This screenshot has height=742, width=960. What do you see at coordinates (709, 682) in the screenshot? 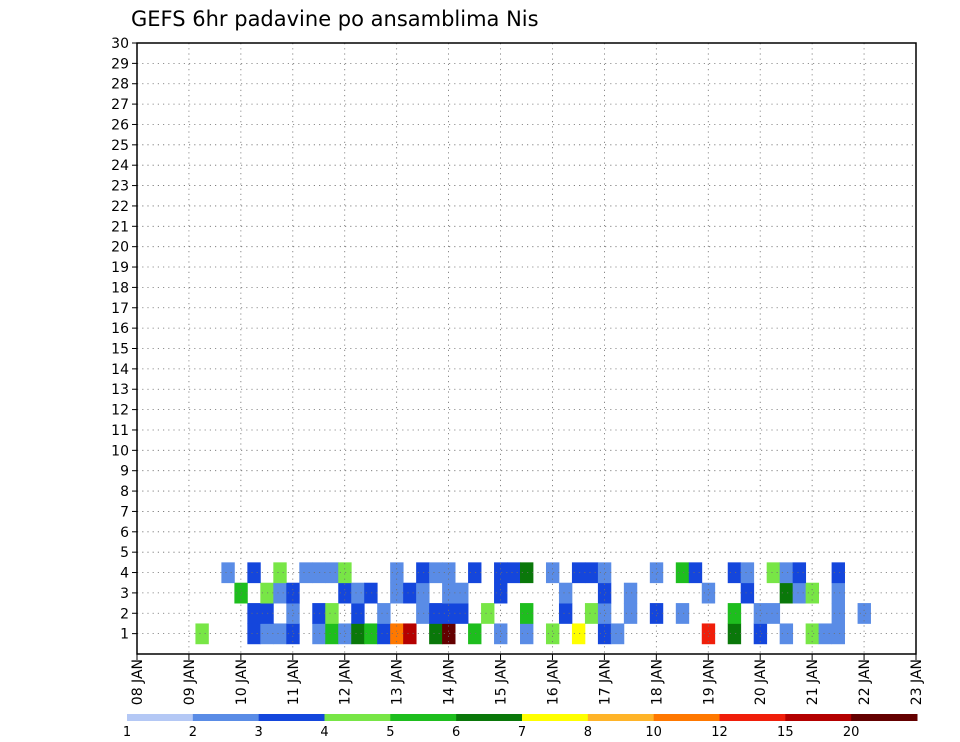
I see `x-tick-label: 19 JAN` at bounding box center [709, 682].